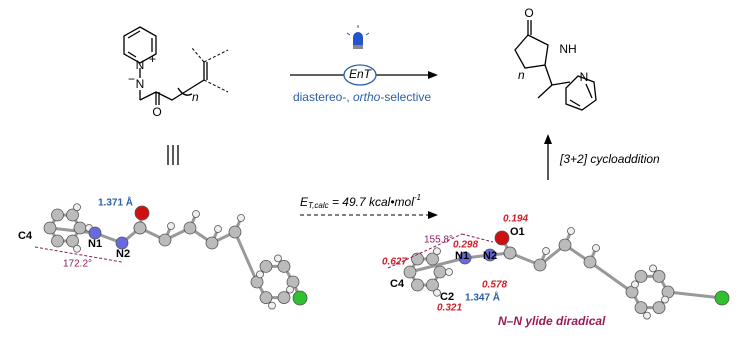 This screenshot has width=745, height=354. I want to click on catalyst-cycle, so click(360, 75).